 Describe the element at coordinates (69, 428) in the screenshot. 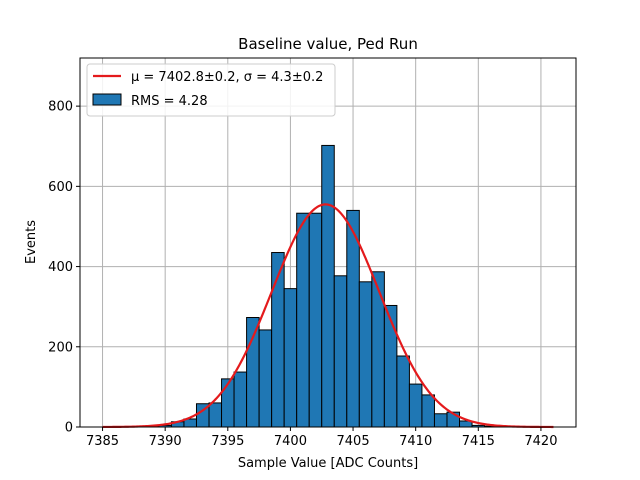

I see `y-tick-label: 0` at that location.